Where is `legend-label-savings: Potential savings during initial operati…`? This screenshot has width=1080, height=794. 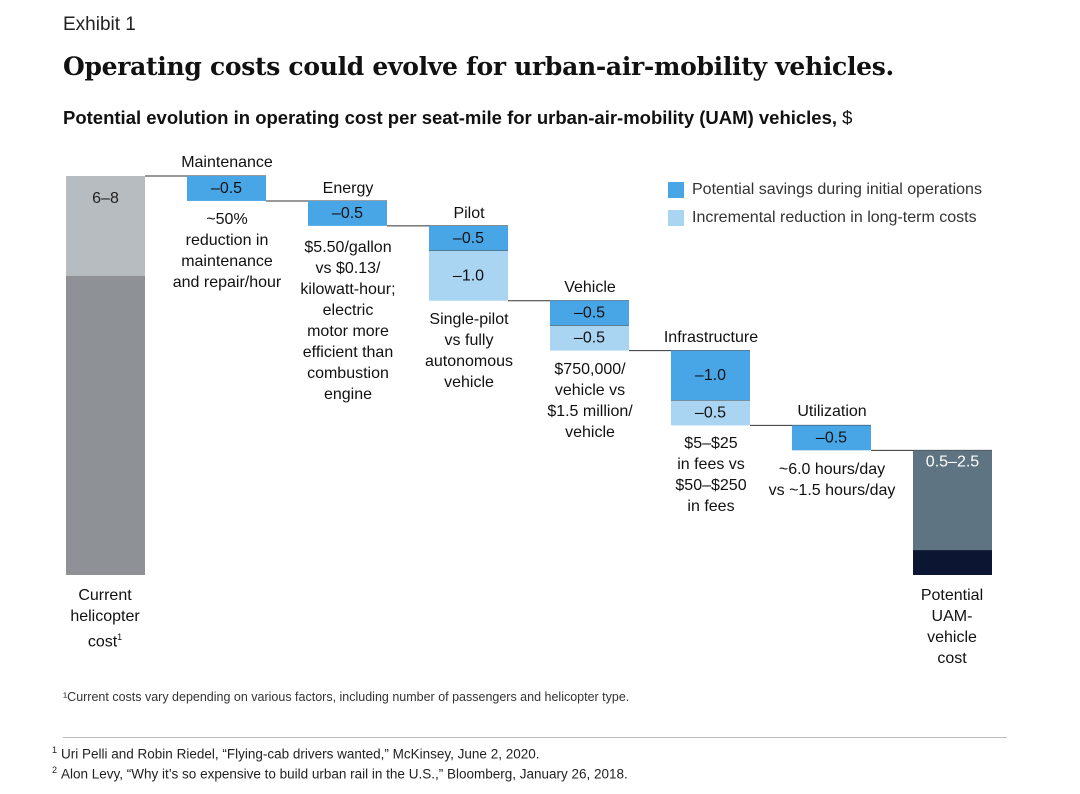
legend-label-savings: Potential savings during initial operati… is located at coordinates (837, 189).